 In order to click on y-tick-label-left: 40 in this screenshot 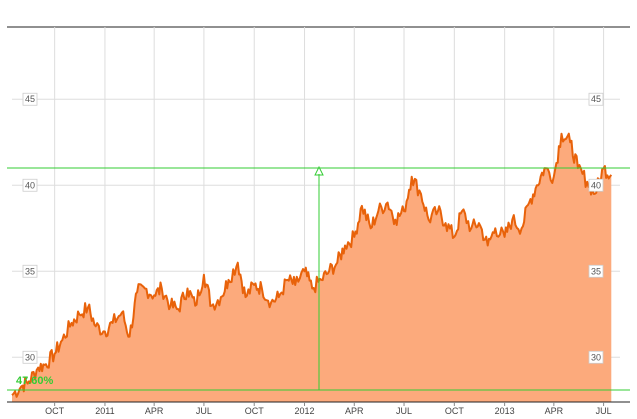, I will do `click(30, 185)`.